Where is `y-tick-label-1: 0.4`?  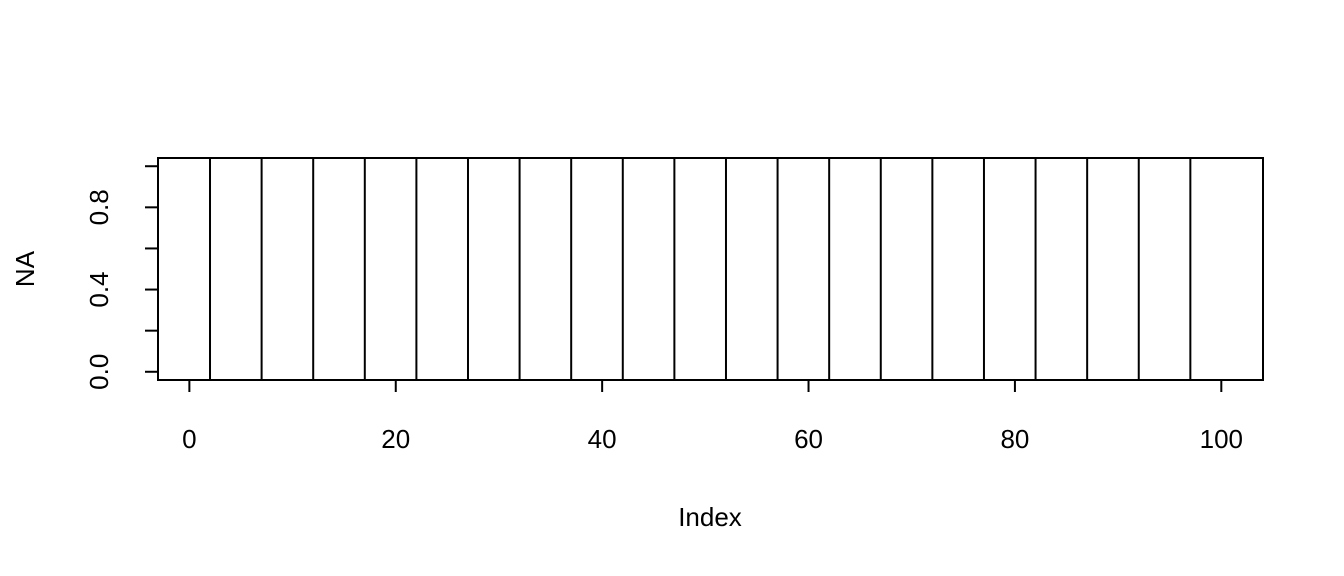
y-tick-label-1: 0.4 is located at coordinates (99, 289).